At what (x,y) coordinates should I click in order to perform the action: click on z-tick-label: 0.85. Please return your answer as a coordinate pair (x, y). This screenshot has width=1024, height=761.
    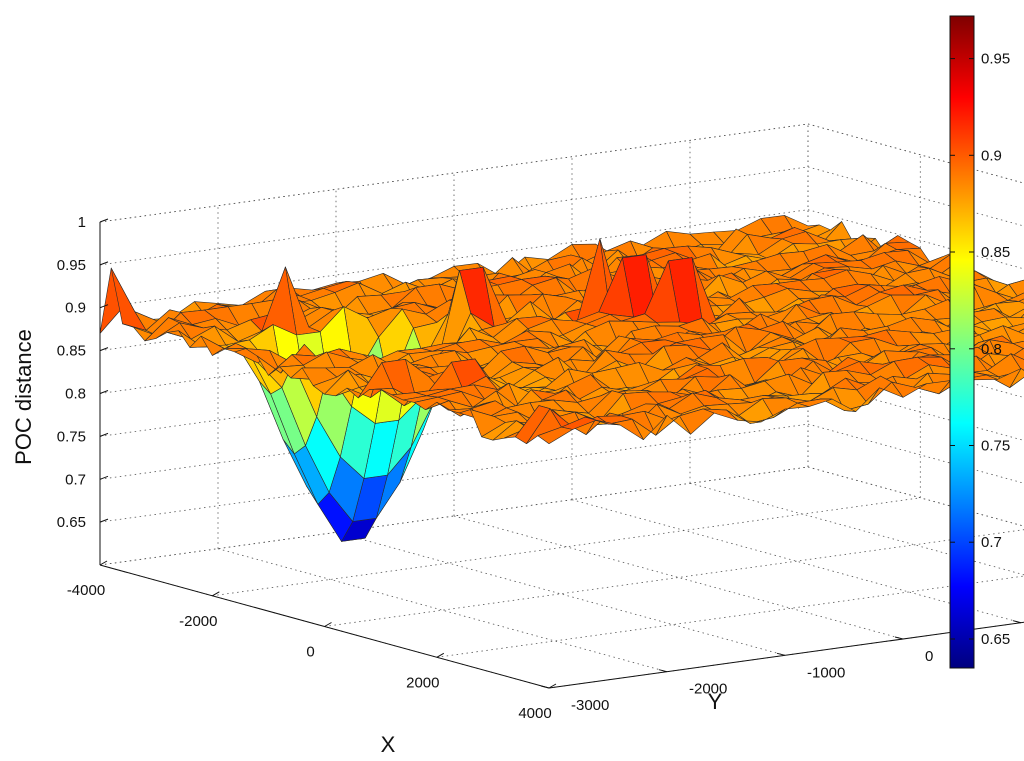
    Looking at the image, I should click on (71, 351).